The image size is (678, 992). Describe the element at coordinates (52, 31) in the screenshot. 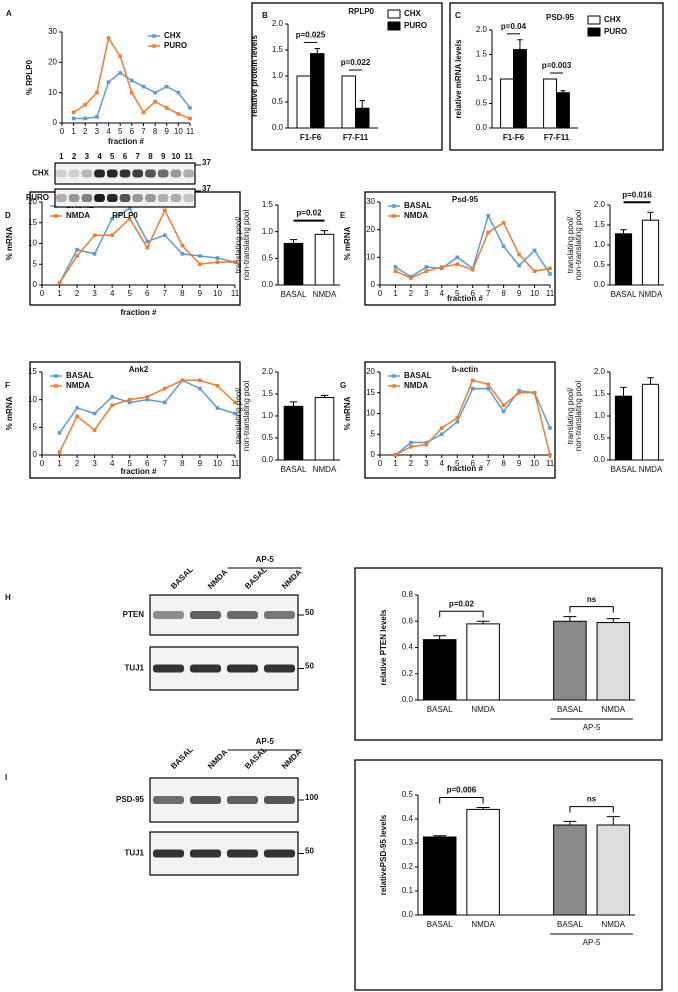

I see `y-tick-label: 30` at that location.